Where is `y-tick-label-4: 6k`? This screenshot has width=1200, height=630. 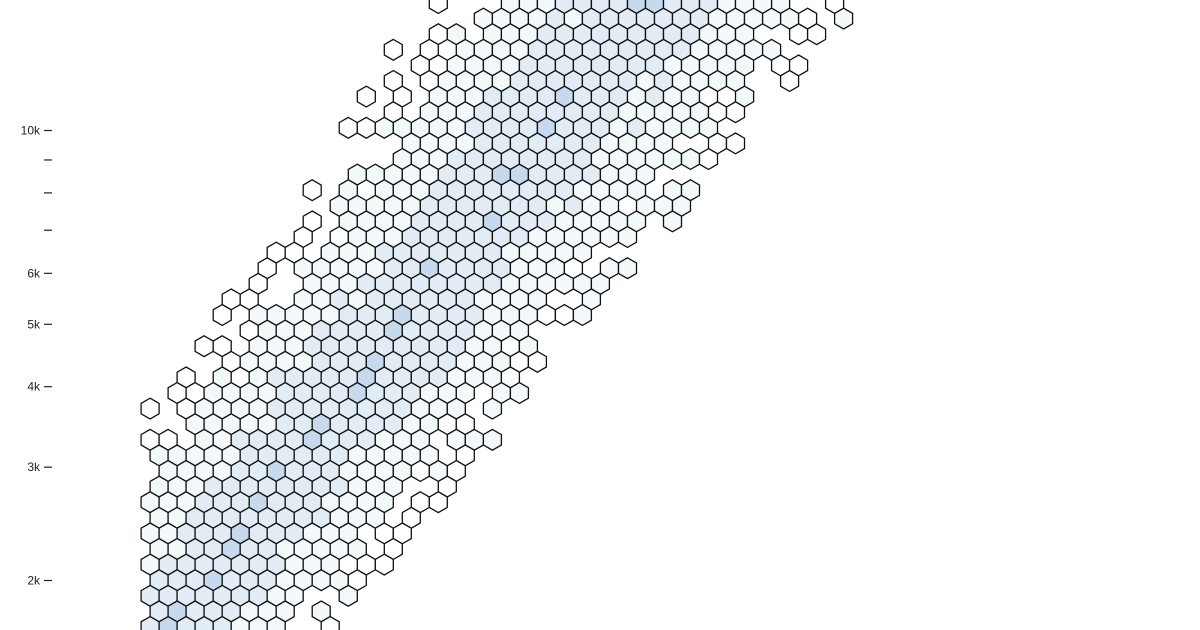 y-tick-label-4: 6k is located at coordinates (34, 273).